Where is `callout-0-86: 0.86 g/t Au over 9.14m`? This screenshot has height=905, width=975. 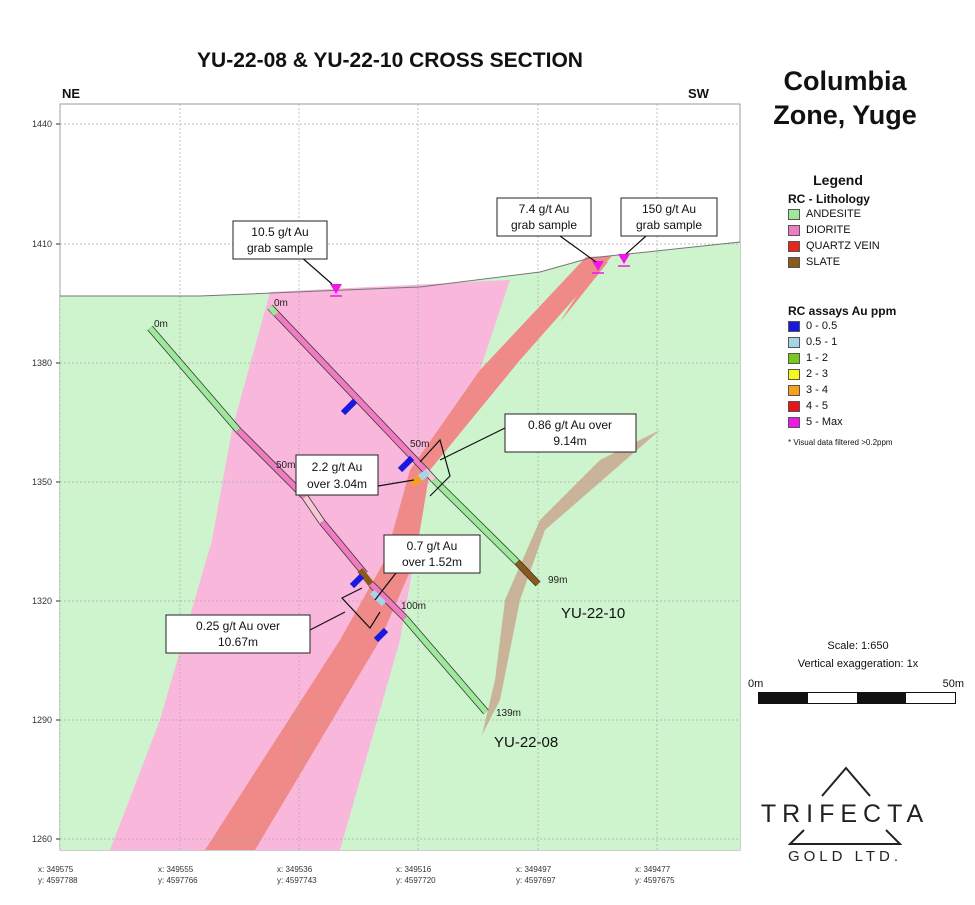 callout-0-86: 0.86 g/t Au over 9.14m is located at coordinates (570, 433).